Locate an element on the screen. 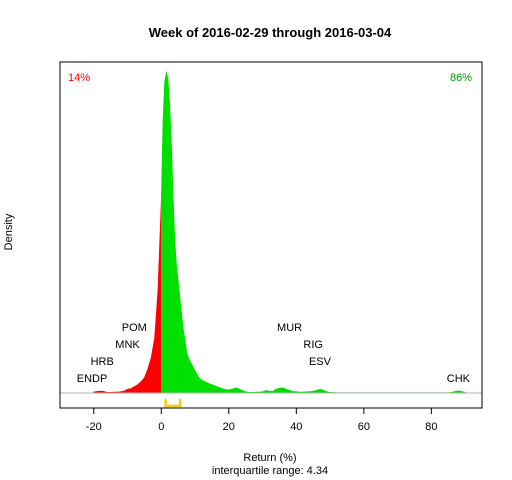  percent-negative-label: 14% is located at coordinates (79, 78).